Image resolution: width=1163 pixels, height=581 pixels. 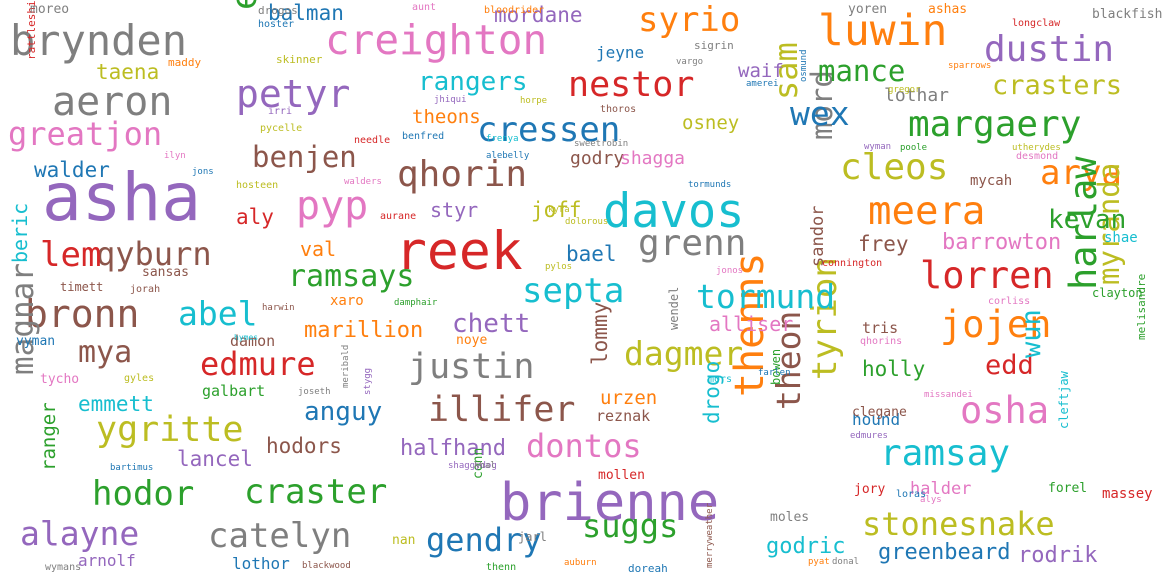 I want to click on cloud-word: tyrion, so click(x=825, y=318).